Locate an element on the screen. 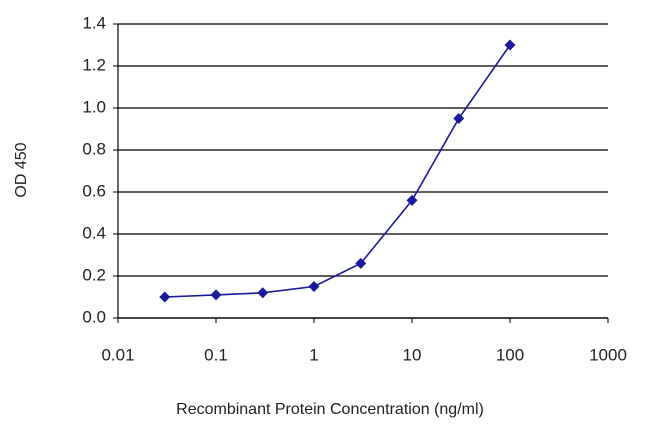 This screenshot has width=650, height=433. y-tick-label: 0.0 is located at coordinates (94, 316).